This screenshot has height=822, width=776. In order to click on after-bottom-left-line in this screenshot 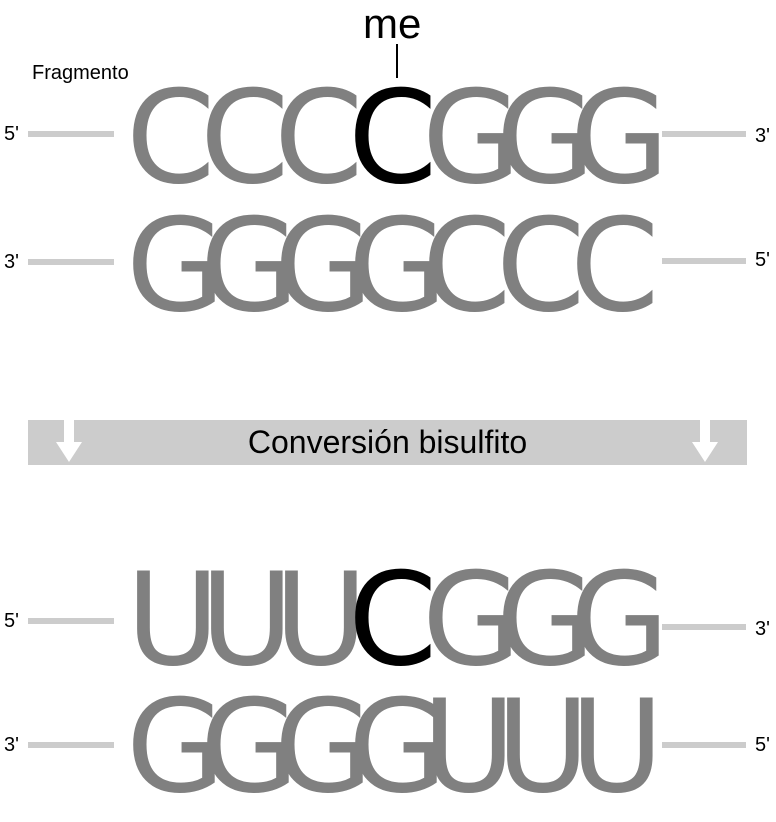, I will do `click(71, 745)`.